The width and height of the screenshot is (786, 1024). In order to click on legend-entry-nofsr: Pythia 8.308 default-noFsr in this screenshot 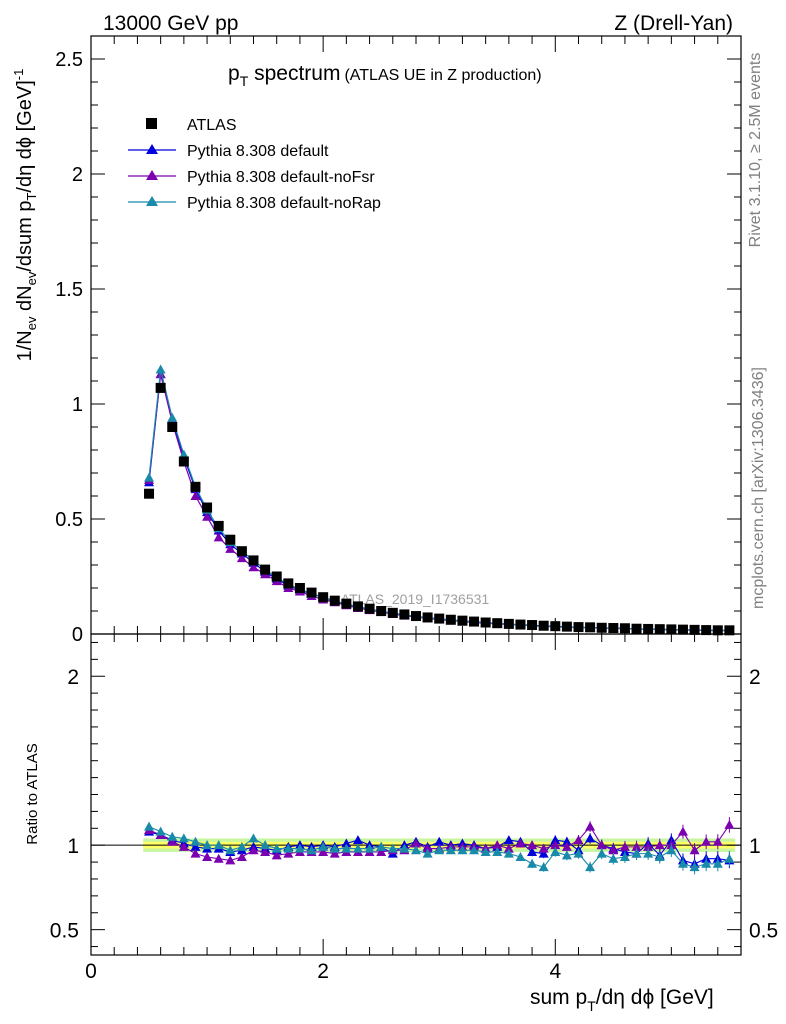, I will do `click(251, 177)`.